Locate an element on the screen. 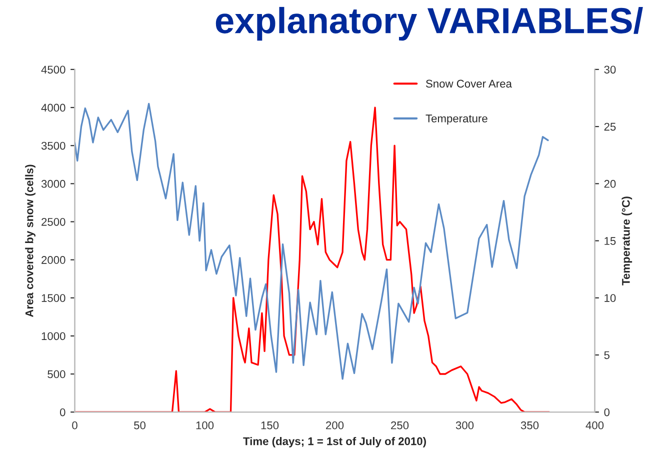 This screenshot has height=463, width=650. y2-tick-label: 20 is located at coordinates (610, 184).